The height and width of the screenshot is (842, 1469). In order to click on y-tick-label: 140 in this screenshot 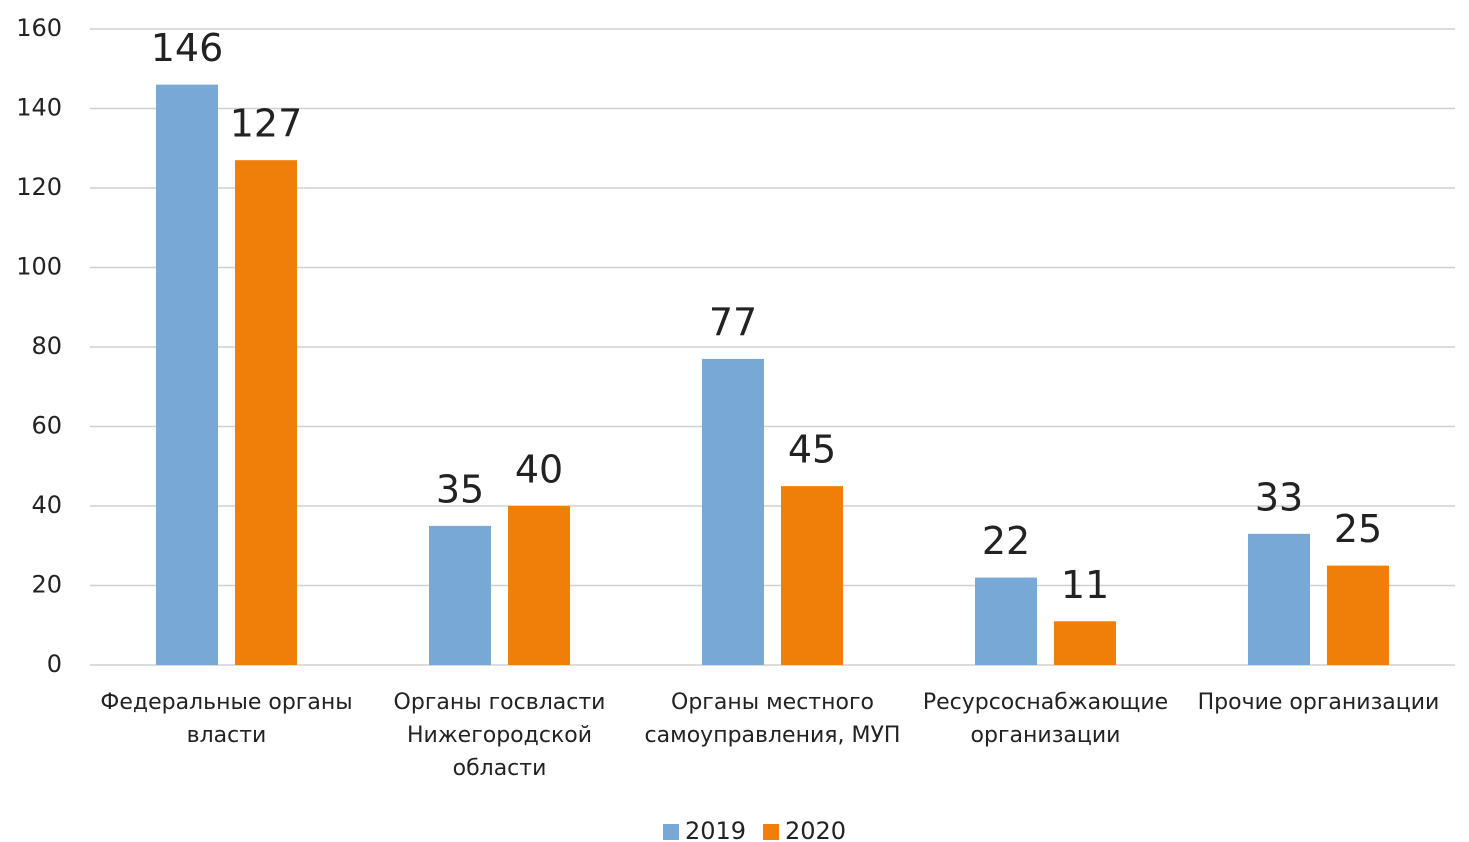, I will do `click(39, 108)`.